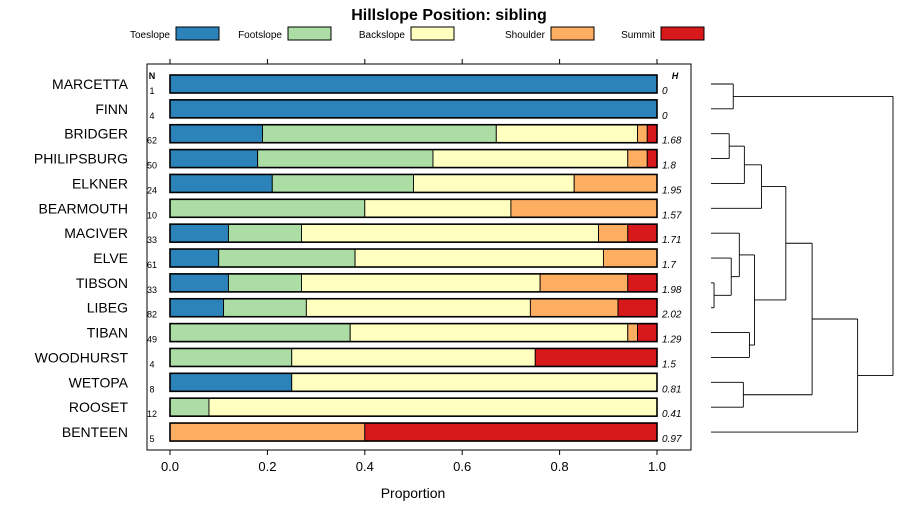 This screenshot has height=520, width=900. What do you see at coordinates (267, 208) in the screenshot?
I see `bar-bearmouth-footslope` at bounding box center [267, 208].